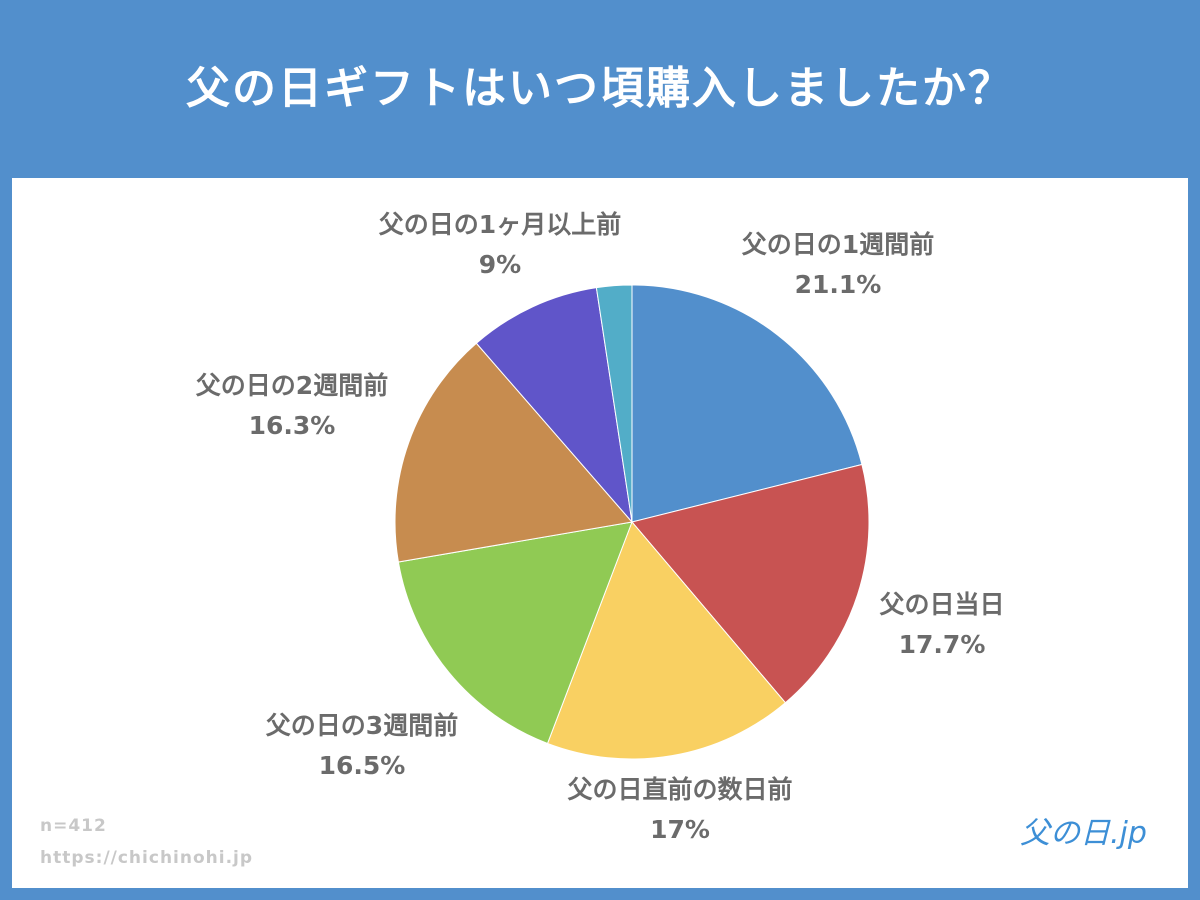  Describe the element at coordinates (500, 244) in the screenshot. I see `label-1month: 父の日の1ヶ月以上前 9%` at that location.